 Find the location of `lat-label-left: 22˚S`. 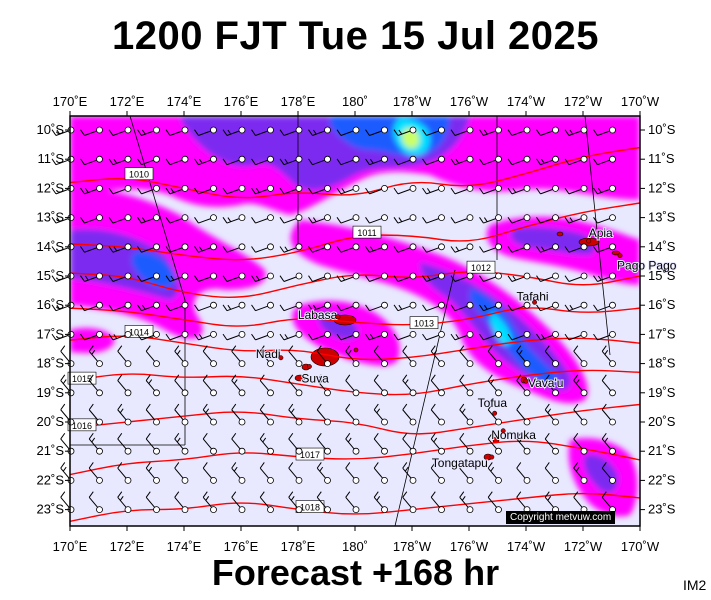

lat-label-left: 22˚S is located at coordinates (51, 479).